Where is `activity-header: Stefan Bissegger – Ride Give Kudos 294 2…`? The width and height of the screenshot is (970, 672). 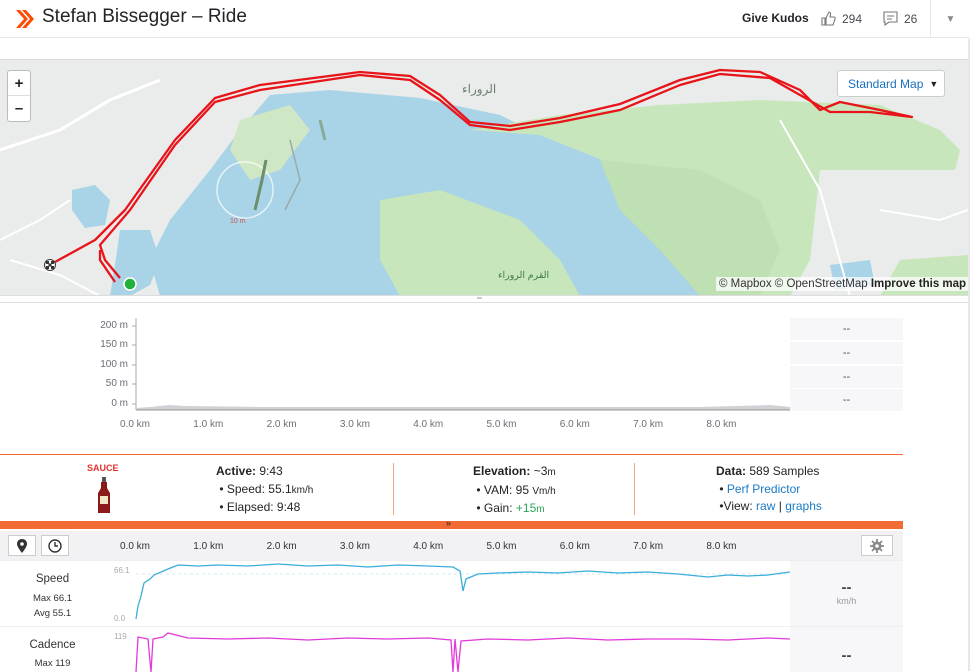
activity-header: Stefan Bissegger – Ride Give Kudos 294 2… is located at coordinates (485, 19).